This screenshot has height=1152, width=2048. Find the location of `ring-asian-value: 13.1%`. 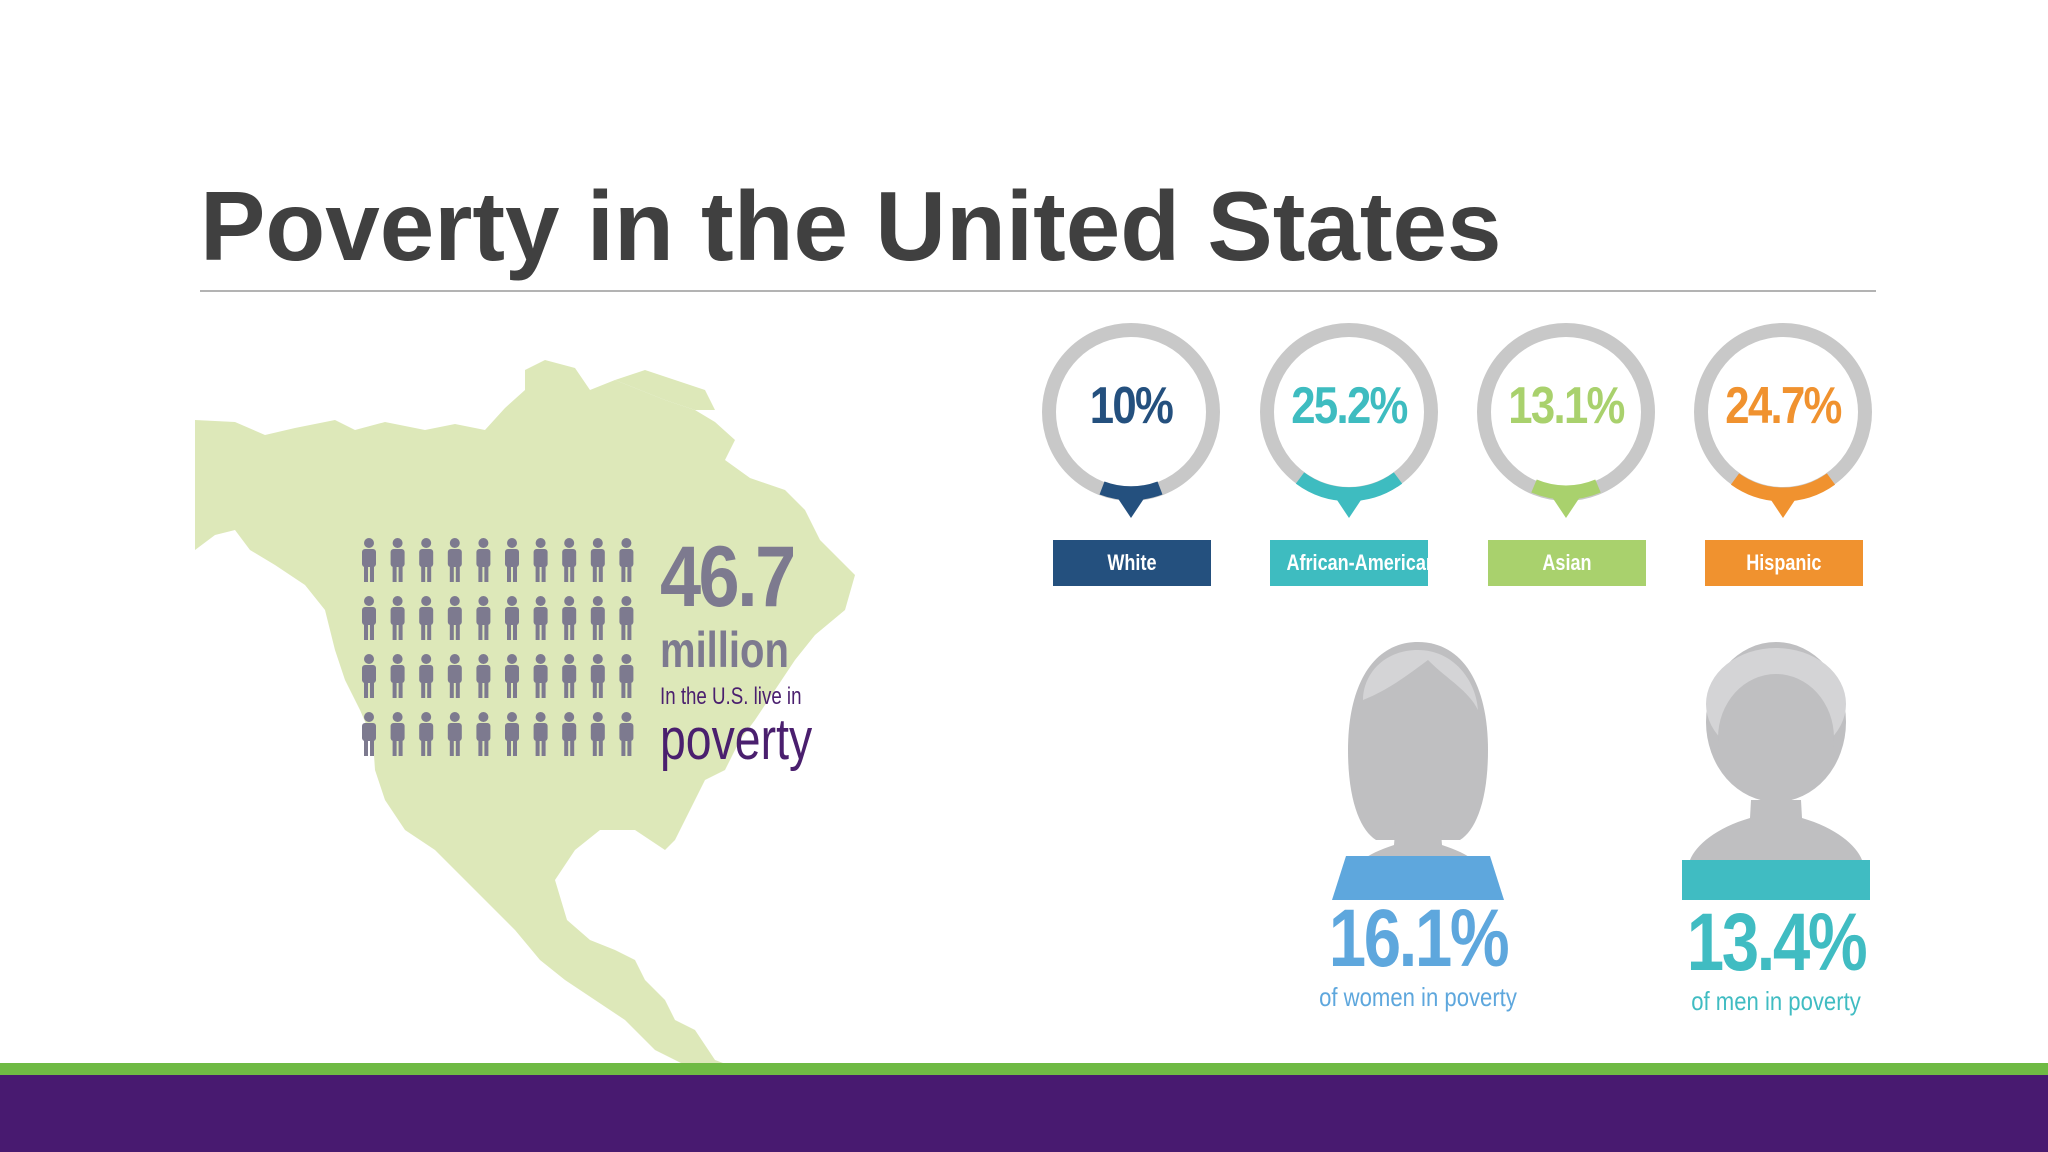

ring-asian-value: 13.1% is located at coordinates (1566, 406).